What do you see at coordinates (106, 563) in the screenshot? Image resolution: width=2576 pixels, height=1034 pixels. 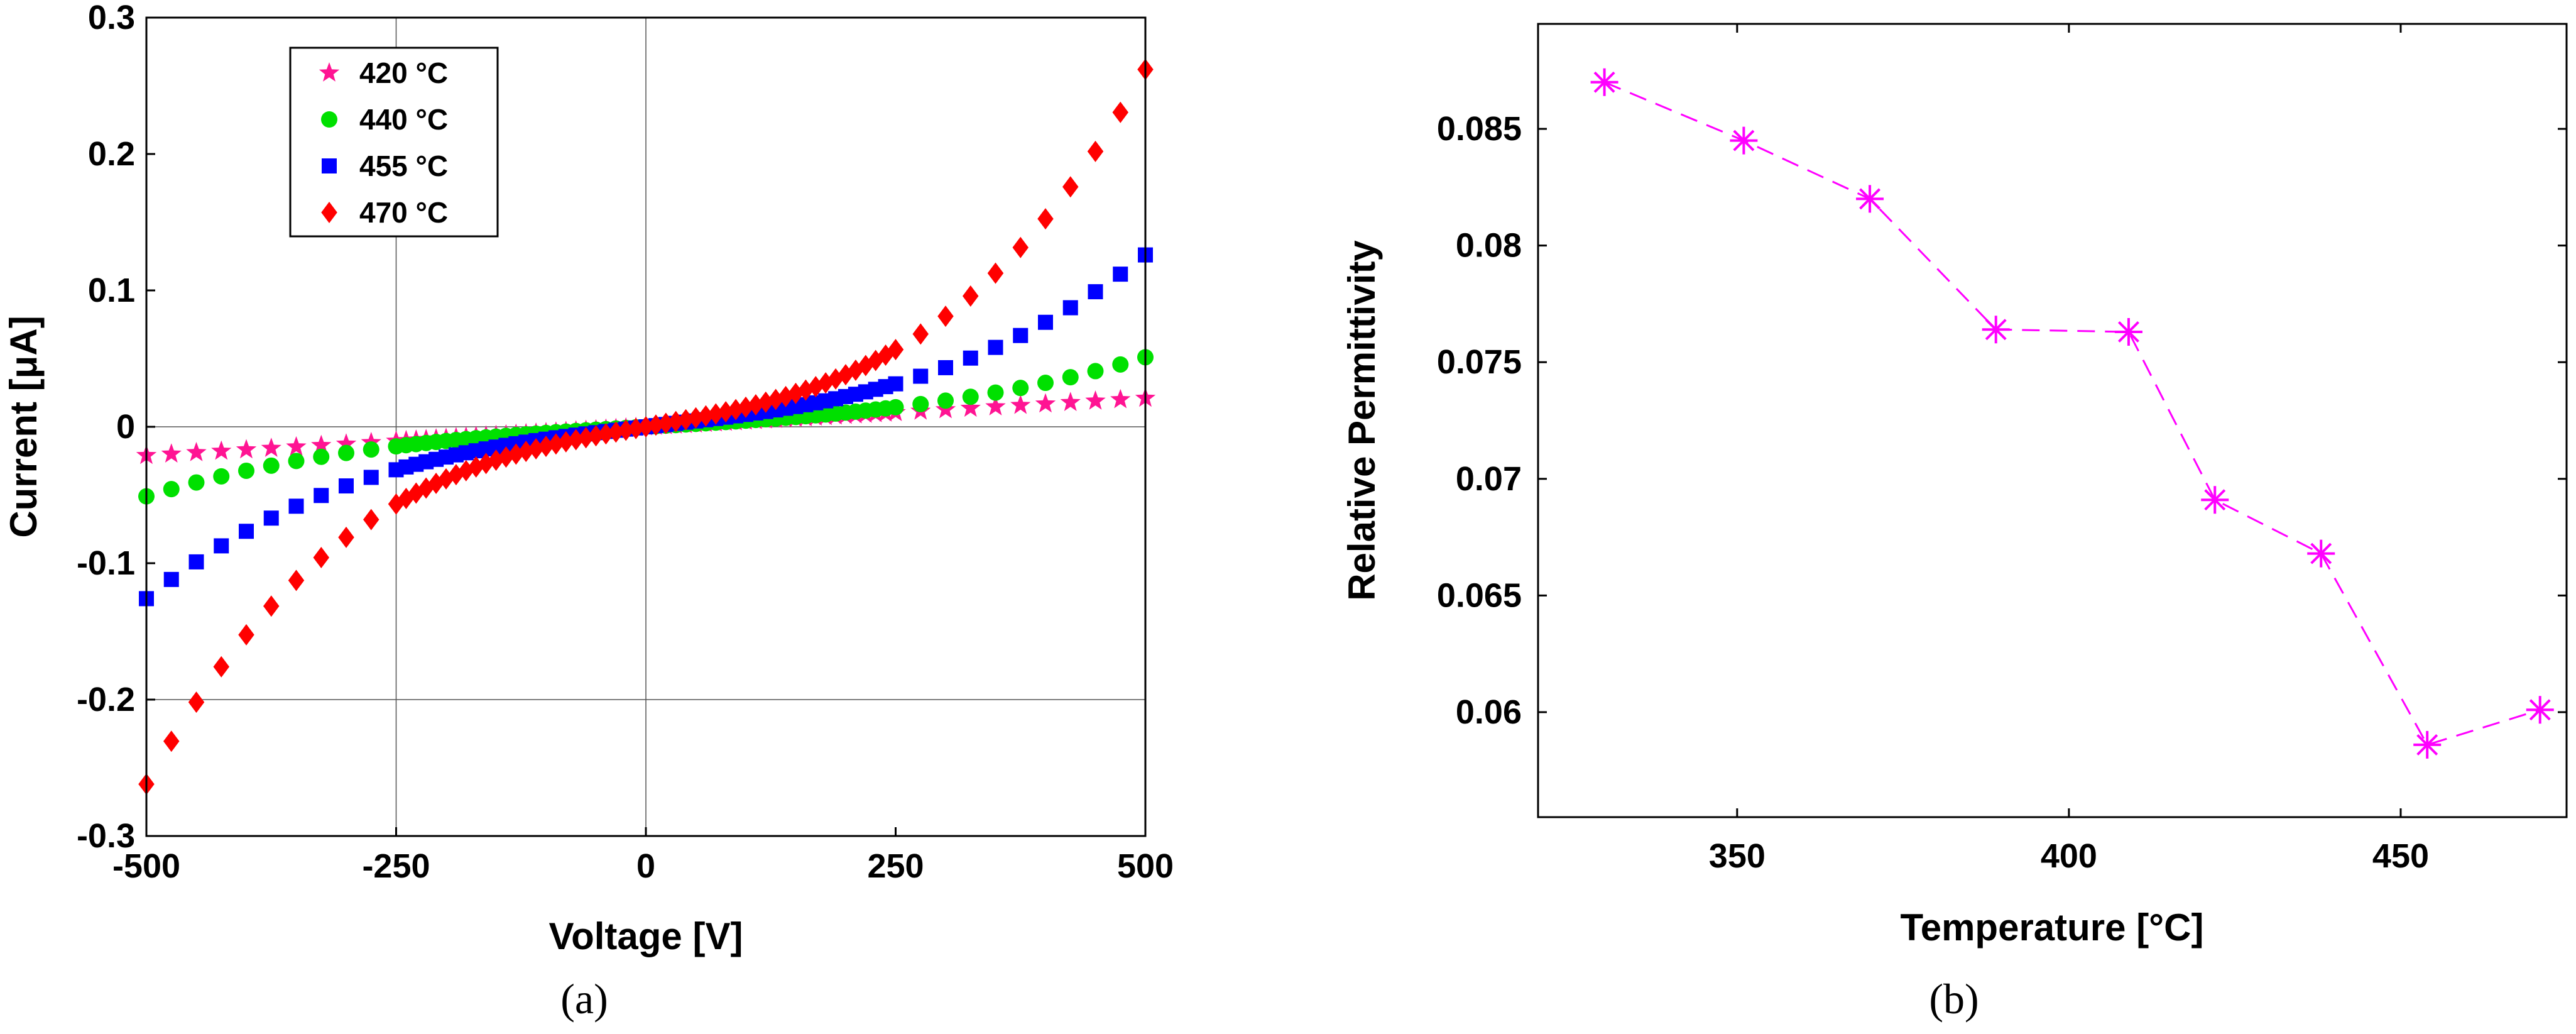 I see `chart-a-y-tick-label: -0.1` at bounding box center [106, 563].